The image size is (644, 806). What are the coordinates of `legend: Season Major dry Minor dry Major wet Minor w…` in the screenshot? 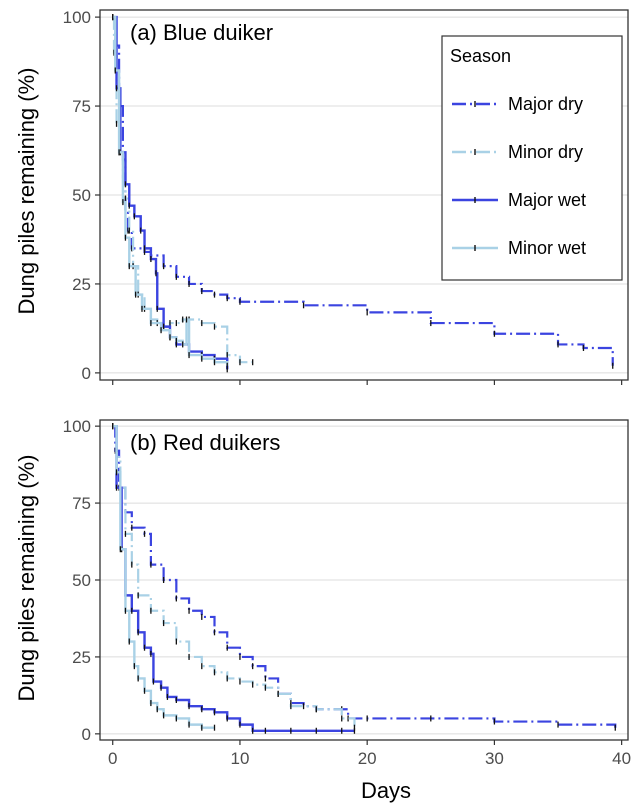 It's located at (532, 158).